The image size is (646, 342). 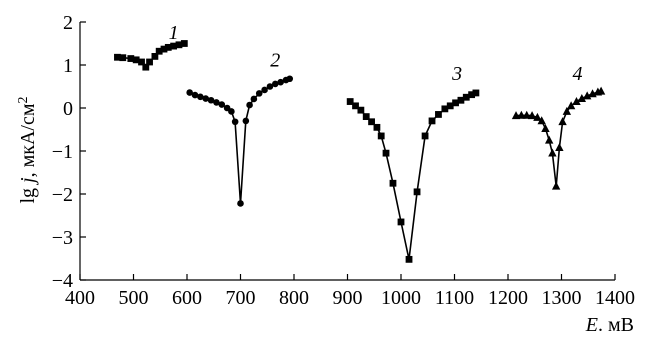 I want to click on series-label-4: 4, so click(x=578, y=74).